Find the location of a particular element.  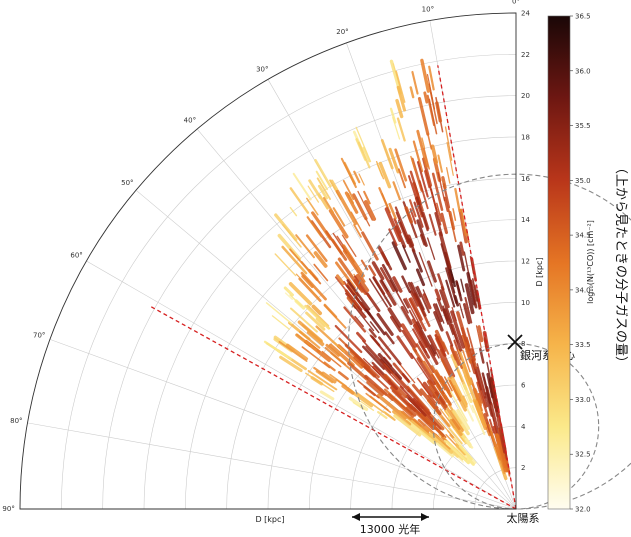

bottom-axis-label: D [kpc] is located at coordinates (269, 519).